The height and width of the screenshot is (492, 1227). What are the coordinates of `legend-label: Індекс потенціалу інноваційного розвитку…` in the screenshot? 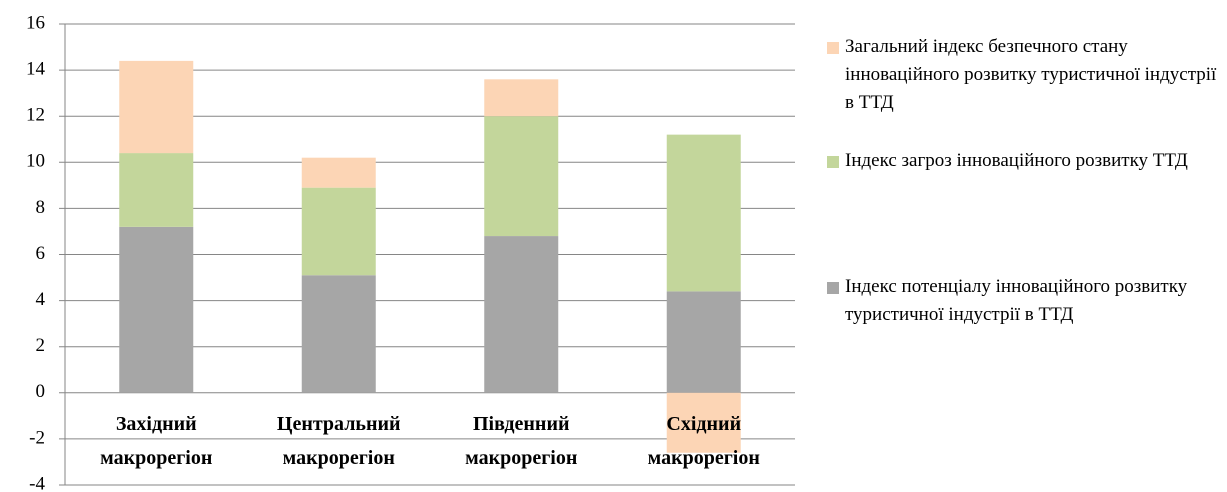 It's located at (1016, 300).